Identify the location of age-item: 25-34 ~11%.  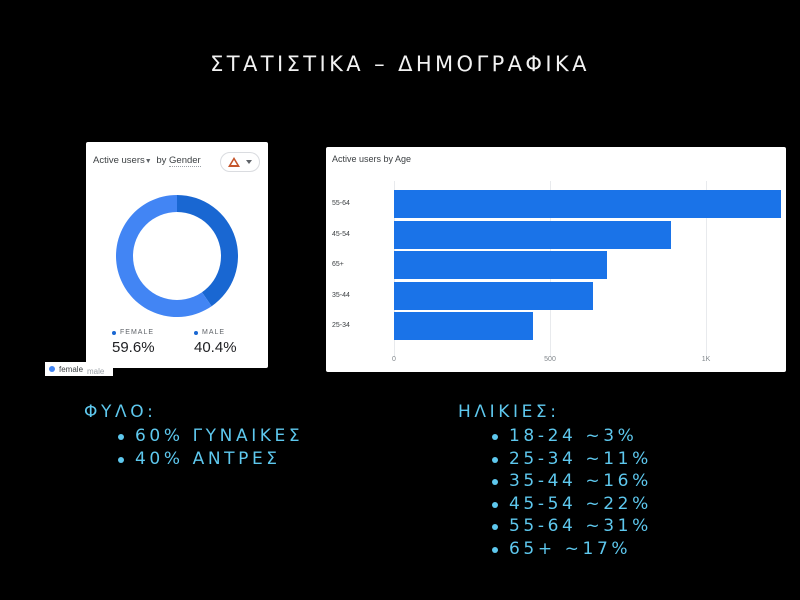
(572, 459).